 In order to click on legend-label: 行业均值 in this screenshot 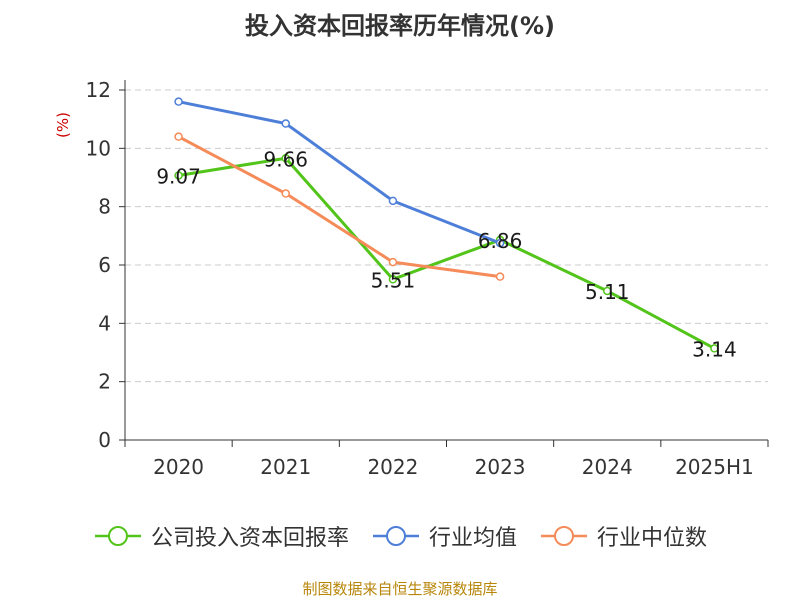, I will do `click(472, 538)`.